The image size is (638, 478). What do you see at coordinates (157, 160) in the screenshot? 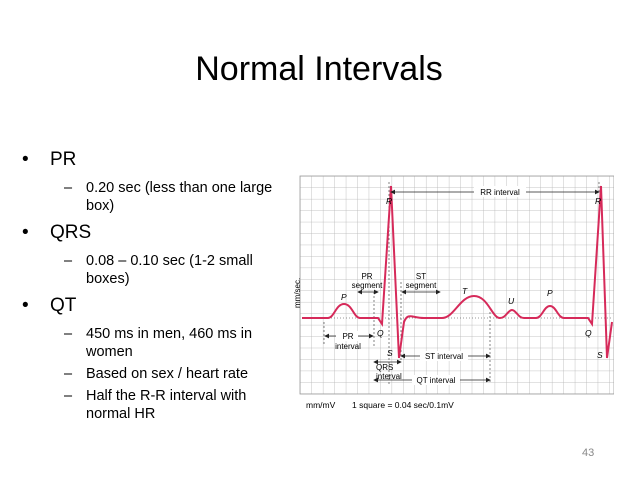
I see `bullet-pr: PR` at bounding box center [157, 160].